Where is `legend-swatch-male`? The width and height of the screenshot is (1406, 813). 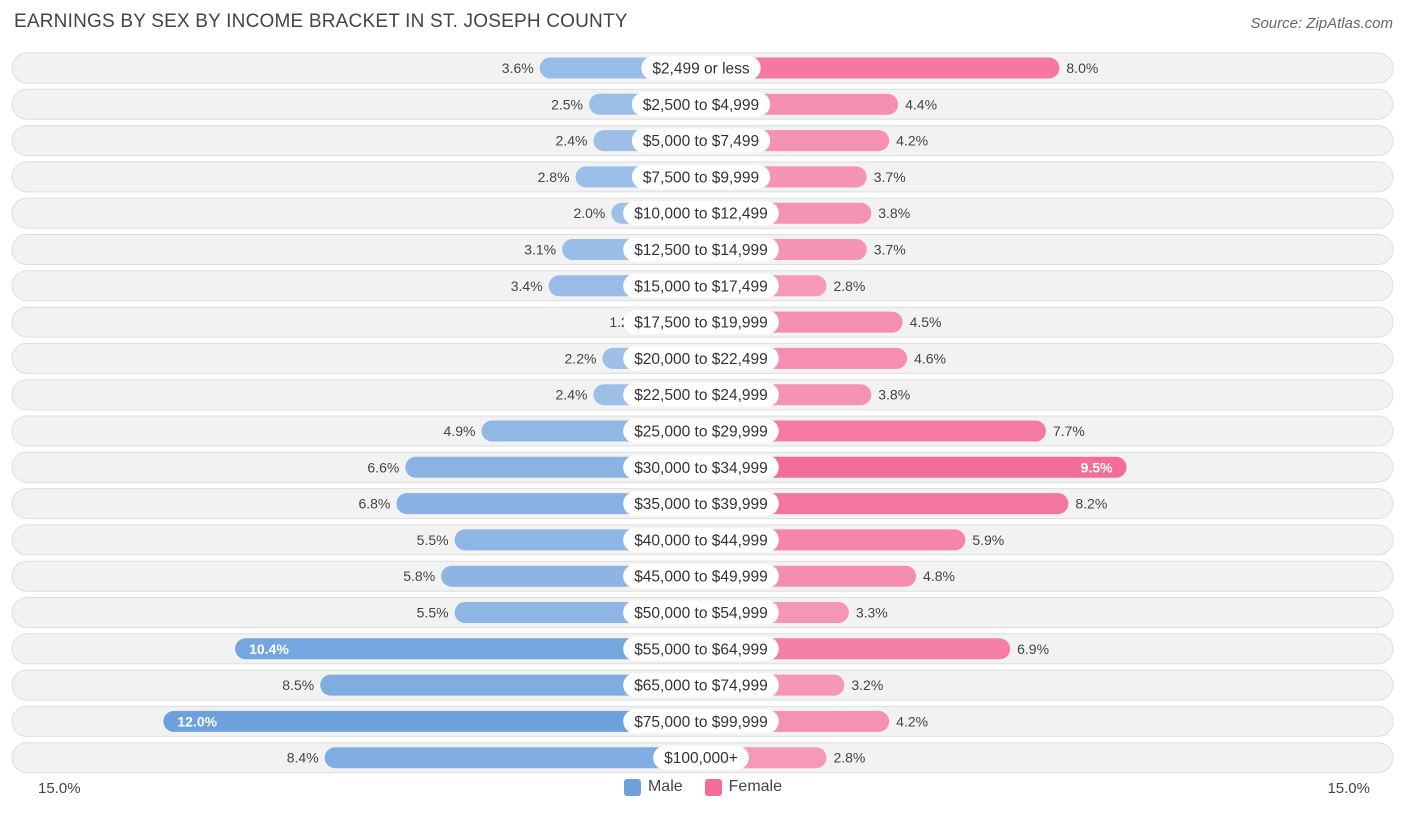 legend-swatch-male is located at coordinates (632, 787).